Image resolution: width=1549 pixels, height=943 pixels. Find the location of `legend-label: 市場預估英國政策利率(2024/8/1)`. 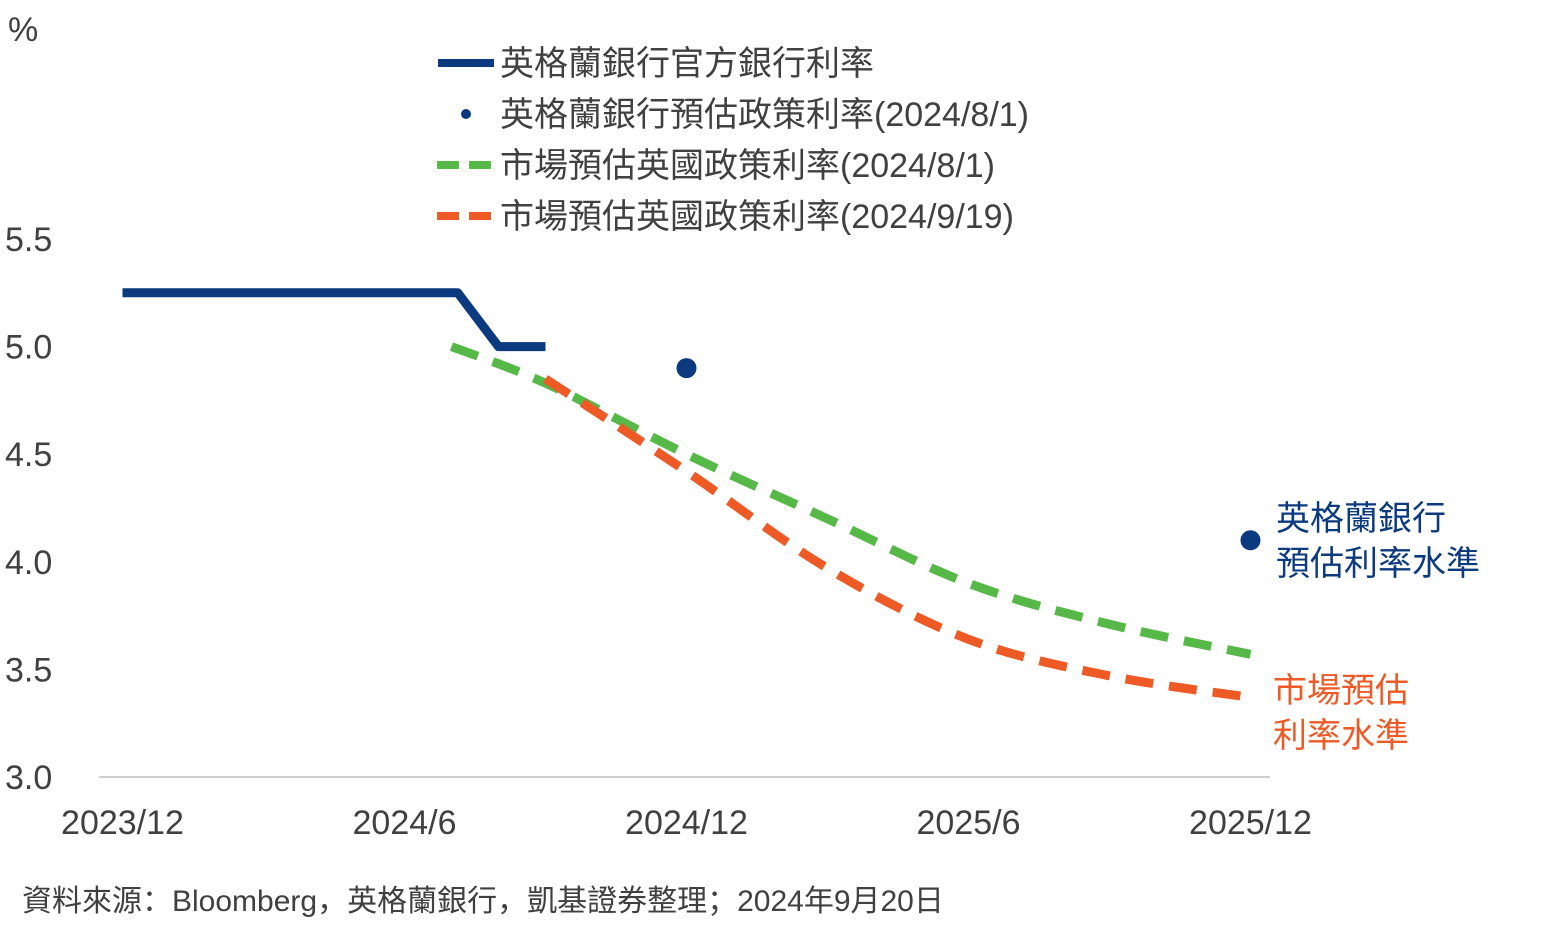

legend-label: 市場預估英國政策利率(2024/8/1) is located at coordinates (747, 166).